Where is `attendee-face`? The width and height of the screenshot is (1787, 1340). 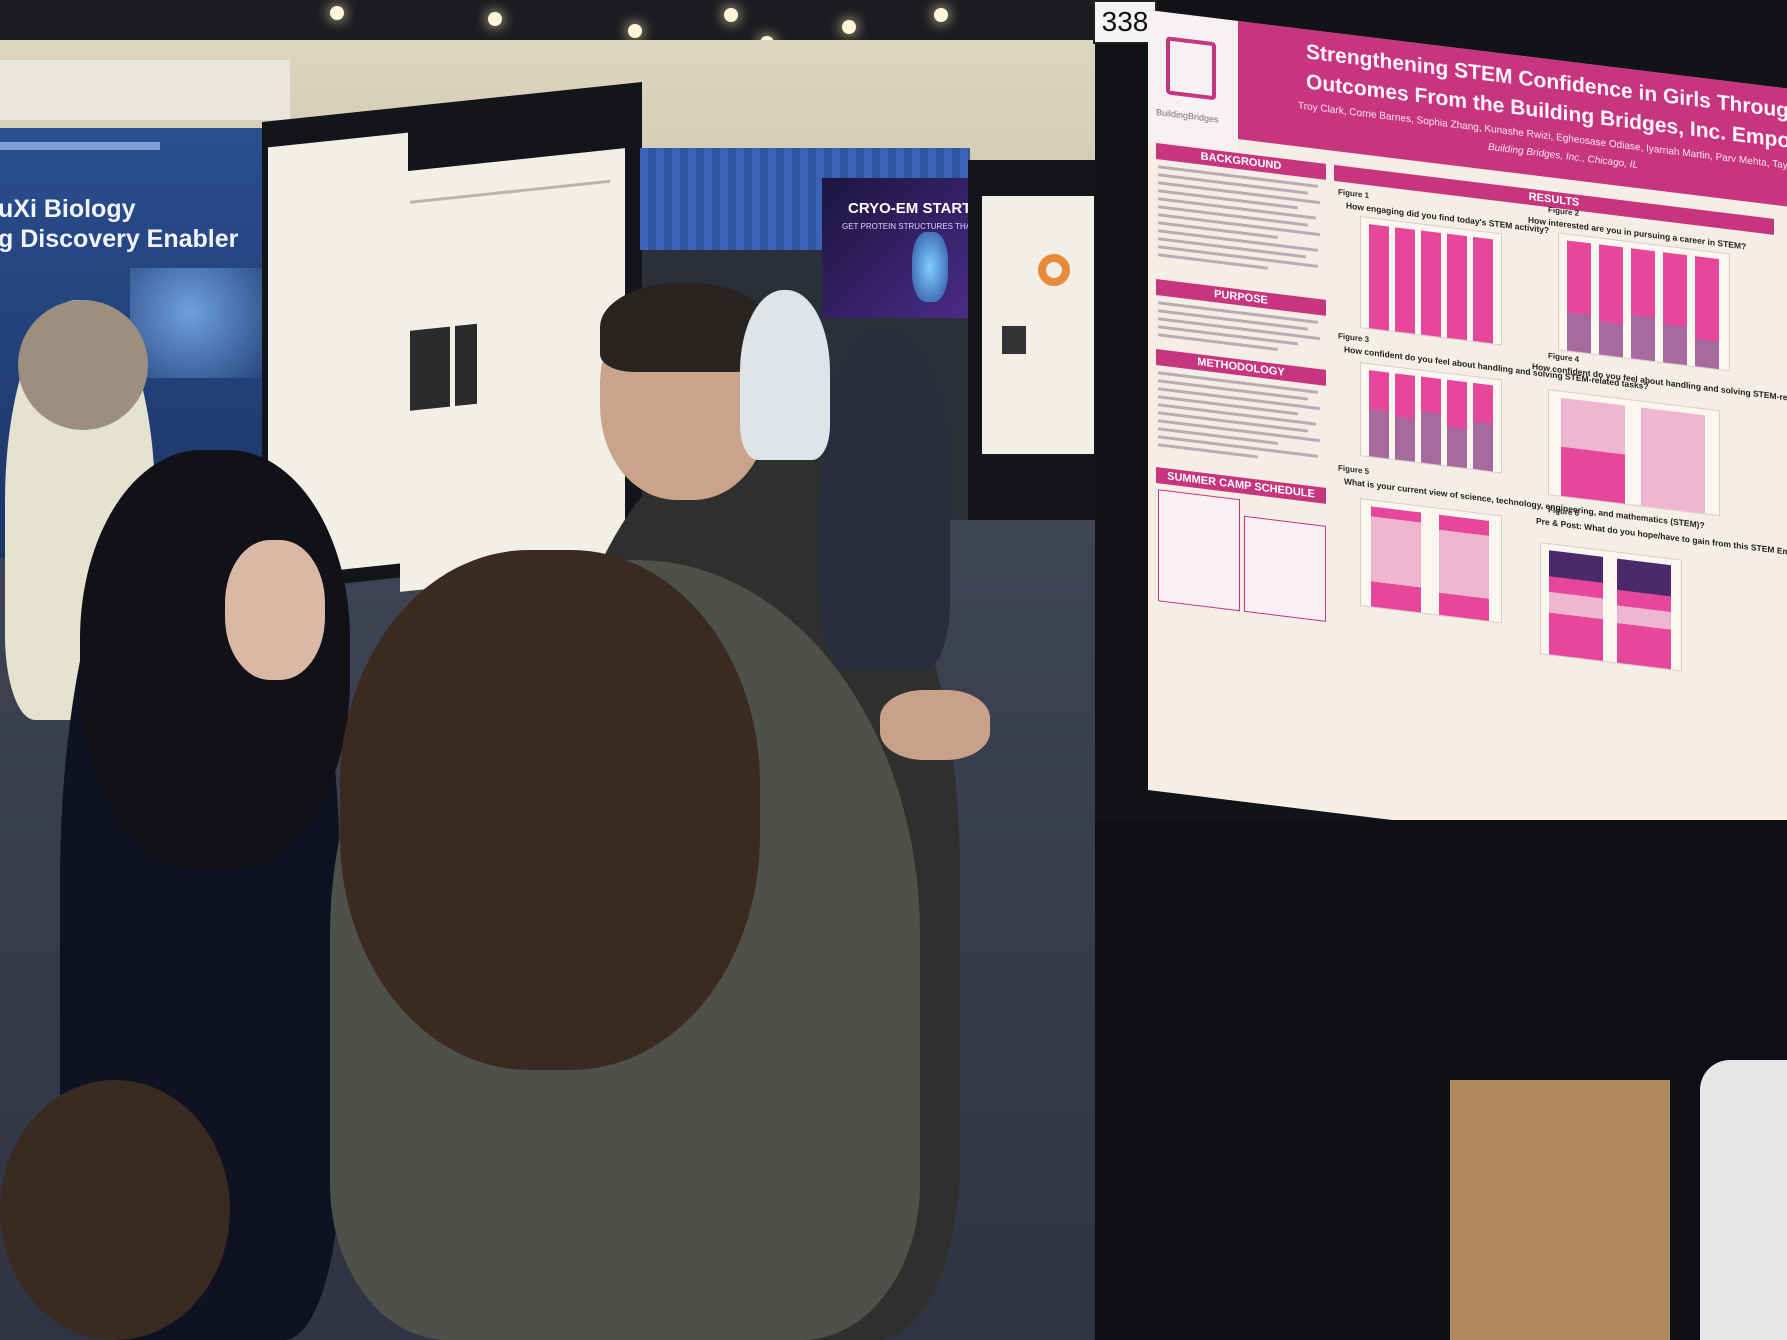
attendee-face is located at coordinates (275, 610).